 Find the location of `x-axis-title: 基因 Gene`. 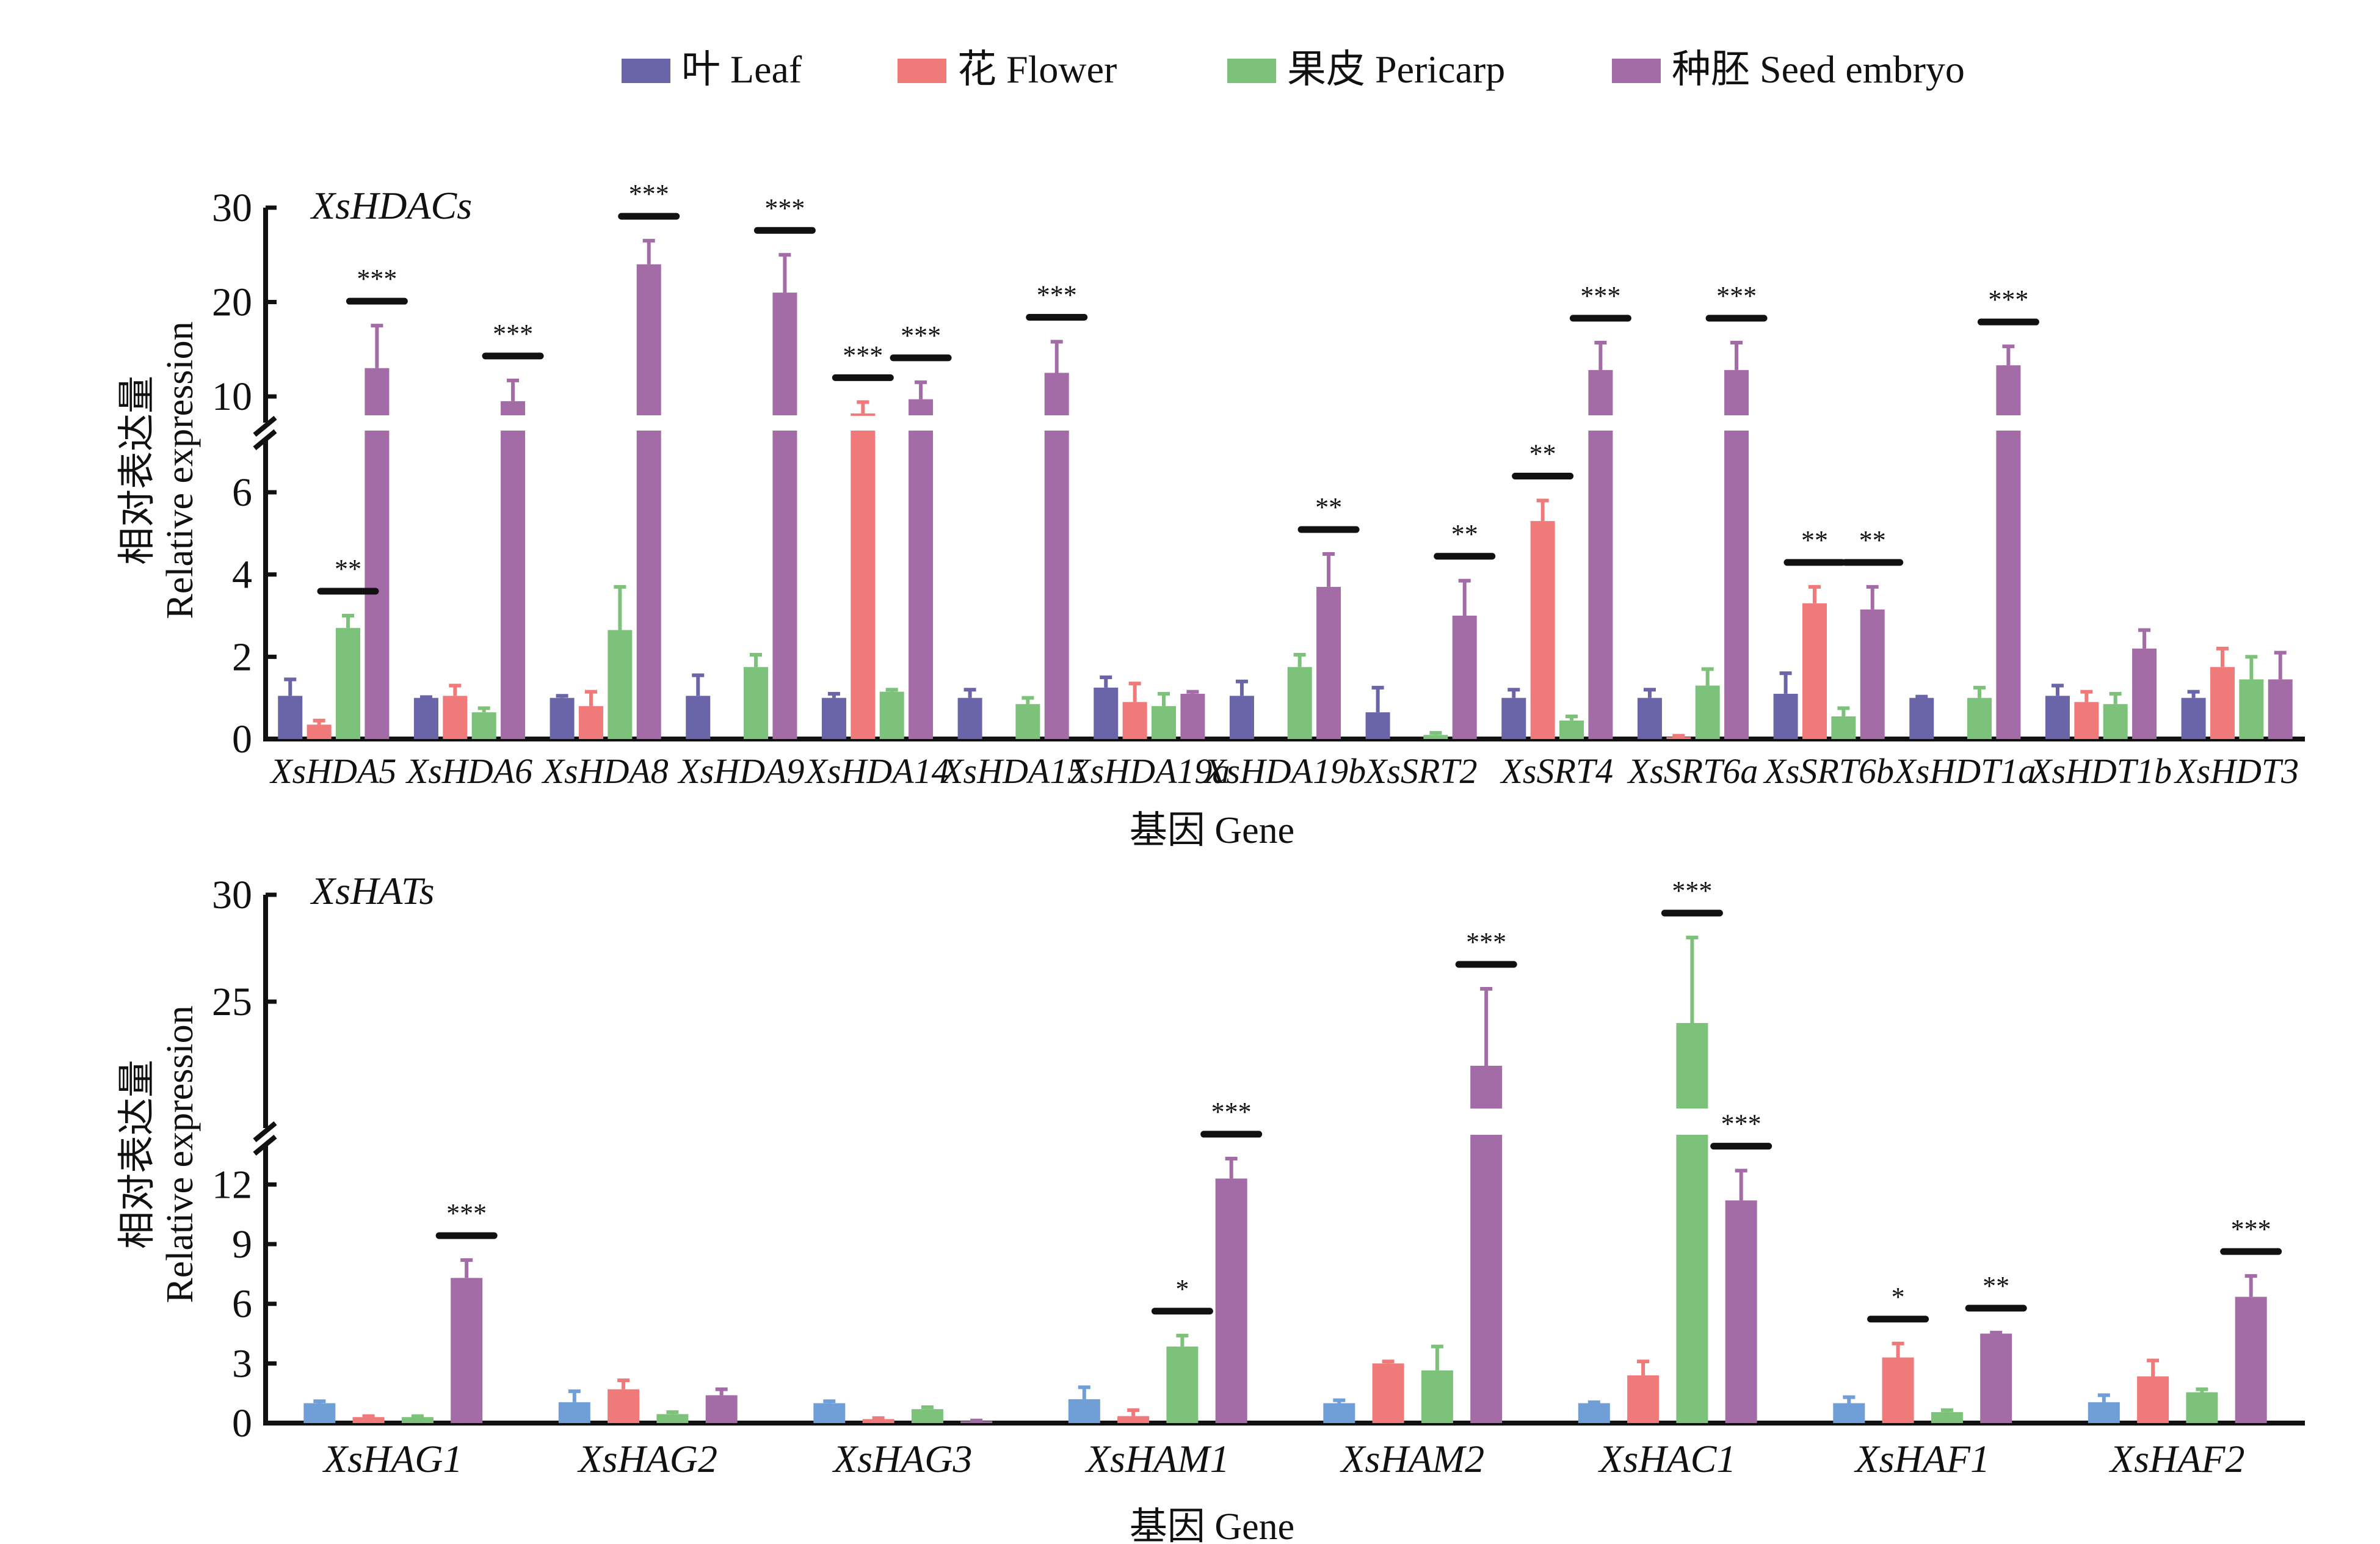

x-axis-title: 基因 Gene is located at coordinates (1212, 831).